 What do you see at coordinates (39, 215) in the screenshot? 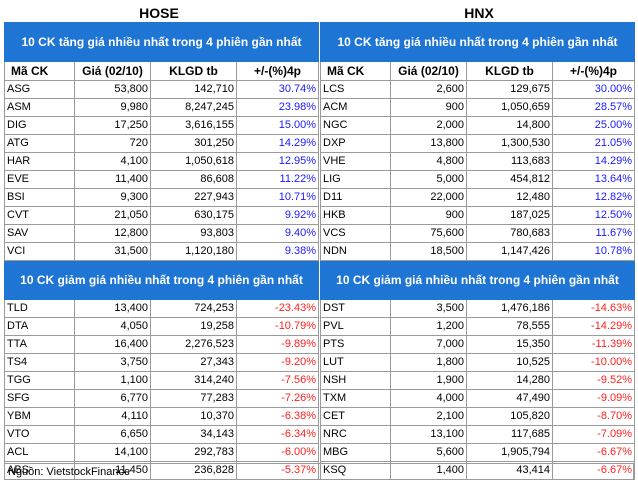
I see `stock-code: CVT` at bounding box center [39, 215].